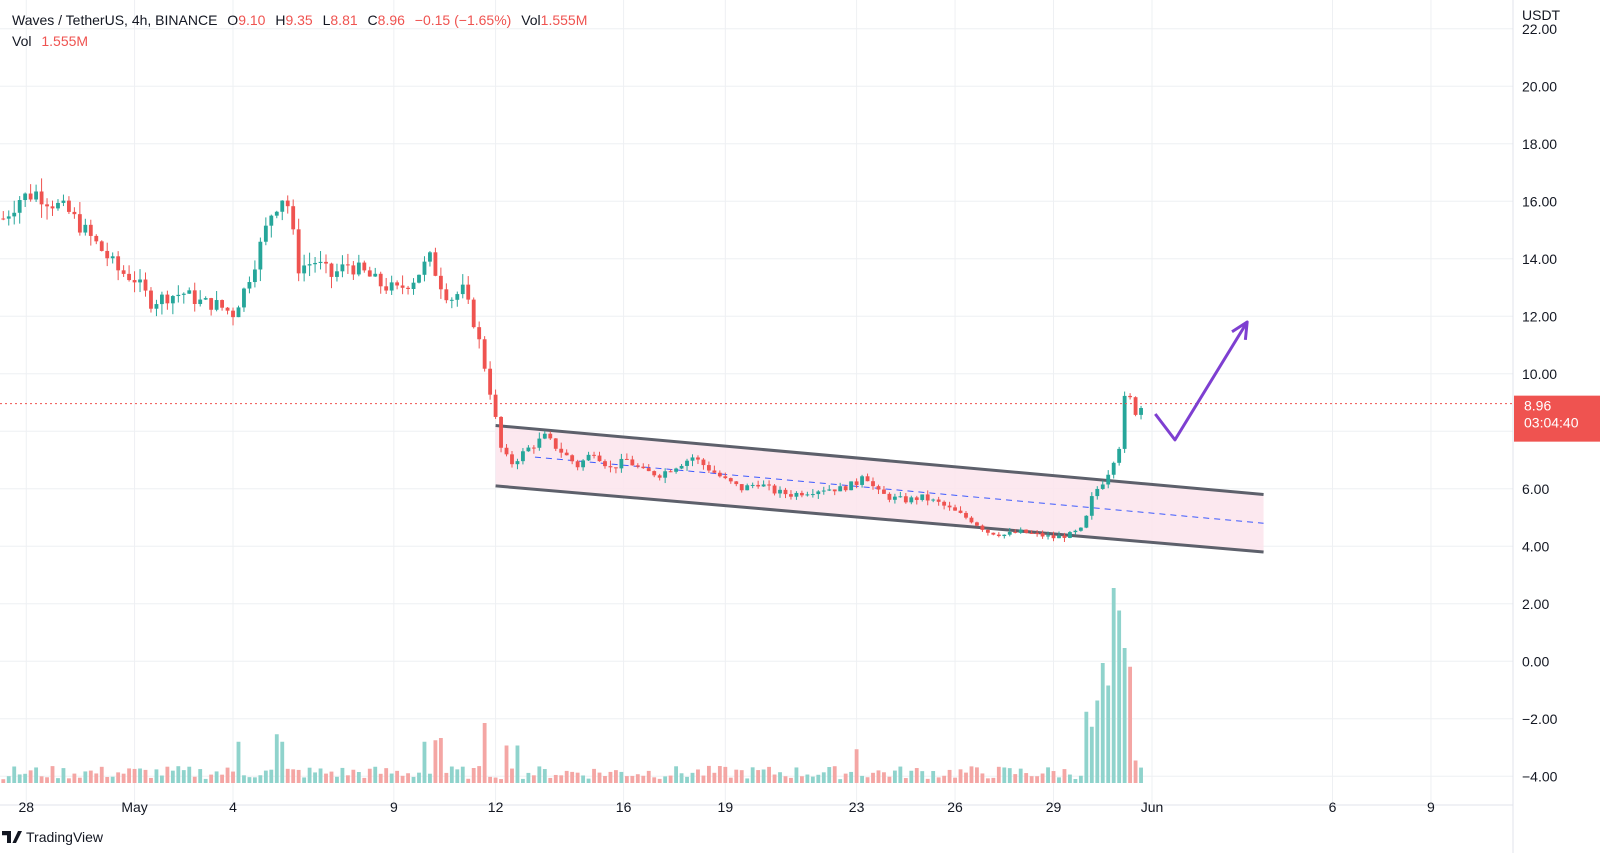  What do you see at coordinates (65, 41) in the screenshot?
I see `volume-row-value: 1.555M` at bounding box center [65, 41].